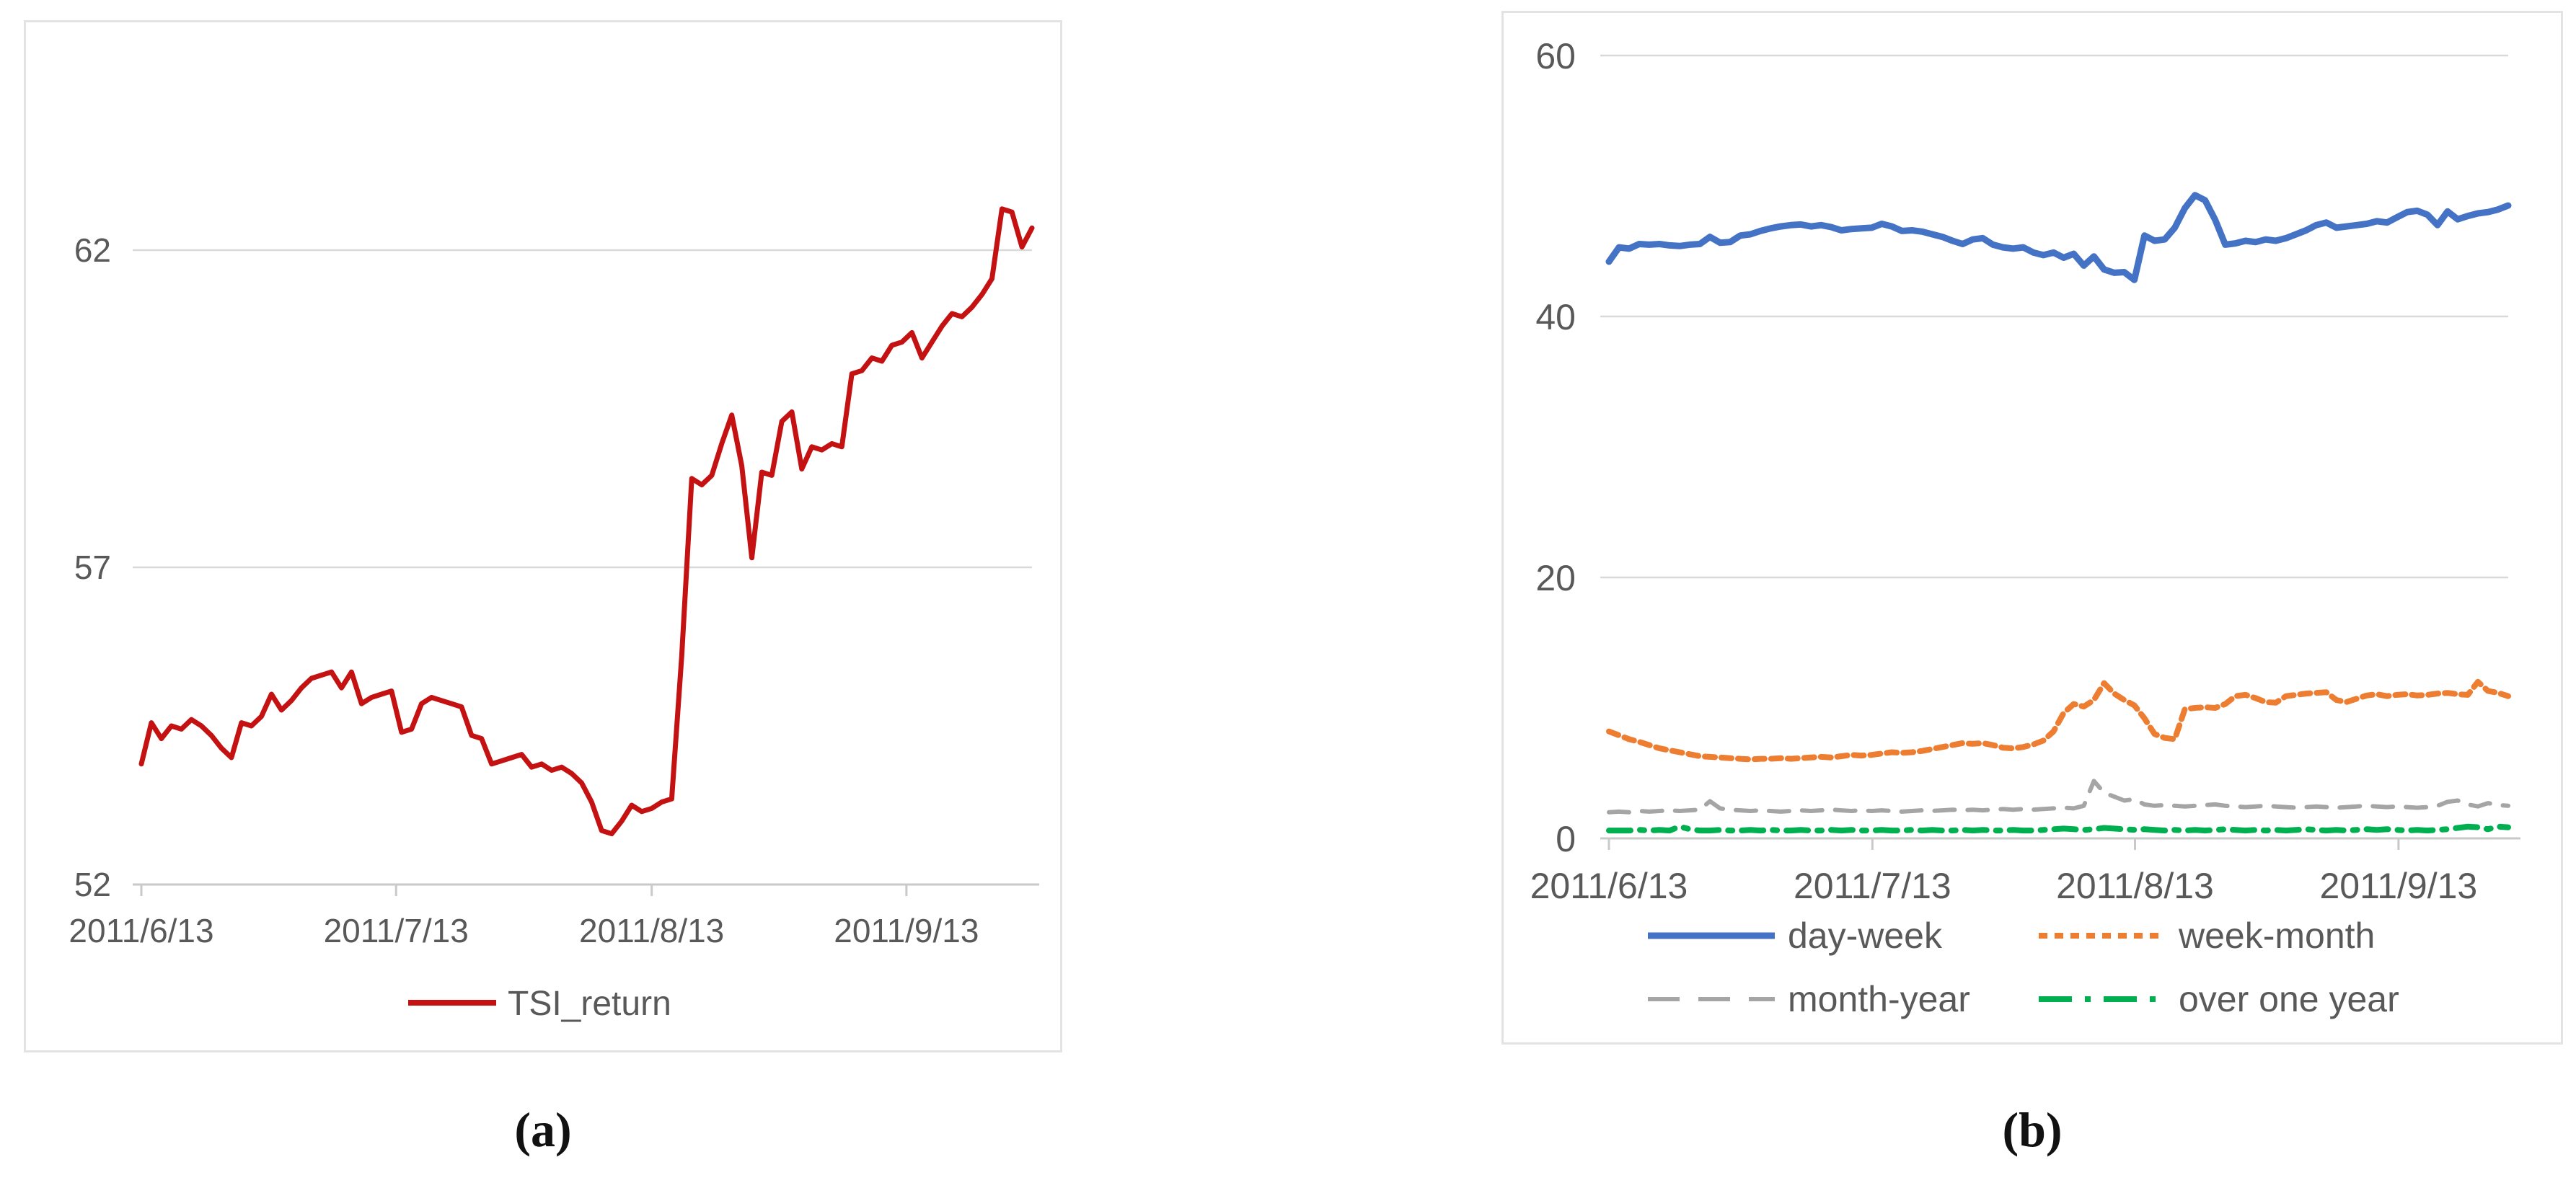 This screenshot has width=2576, height=1188. Describe the element at coordinates (1555, 317) in the screenshot. I see `y-axis-tick-label: 40` at that location.